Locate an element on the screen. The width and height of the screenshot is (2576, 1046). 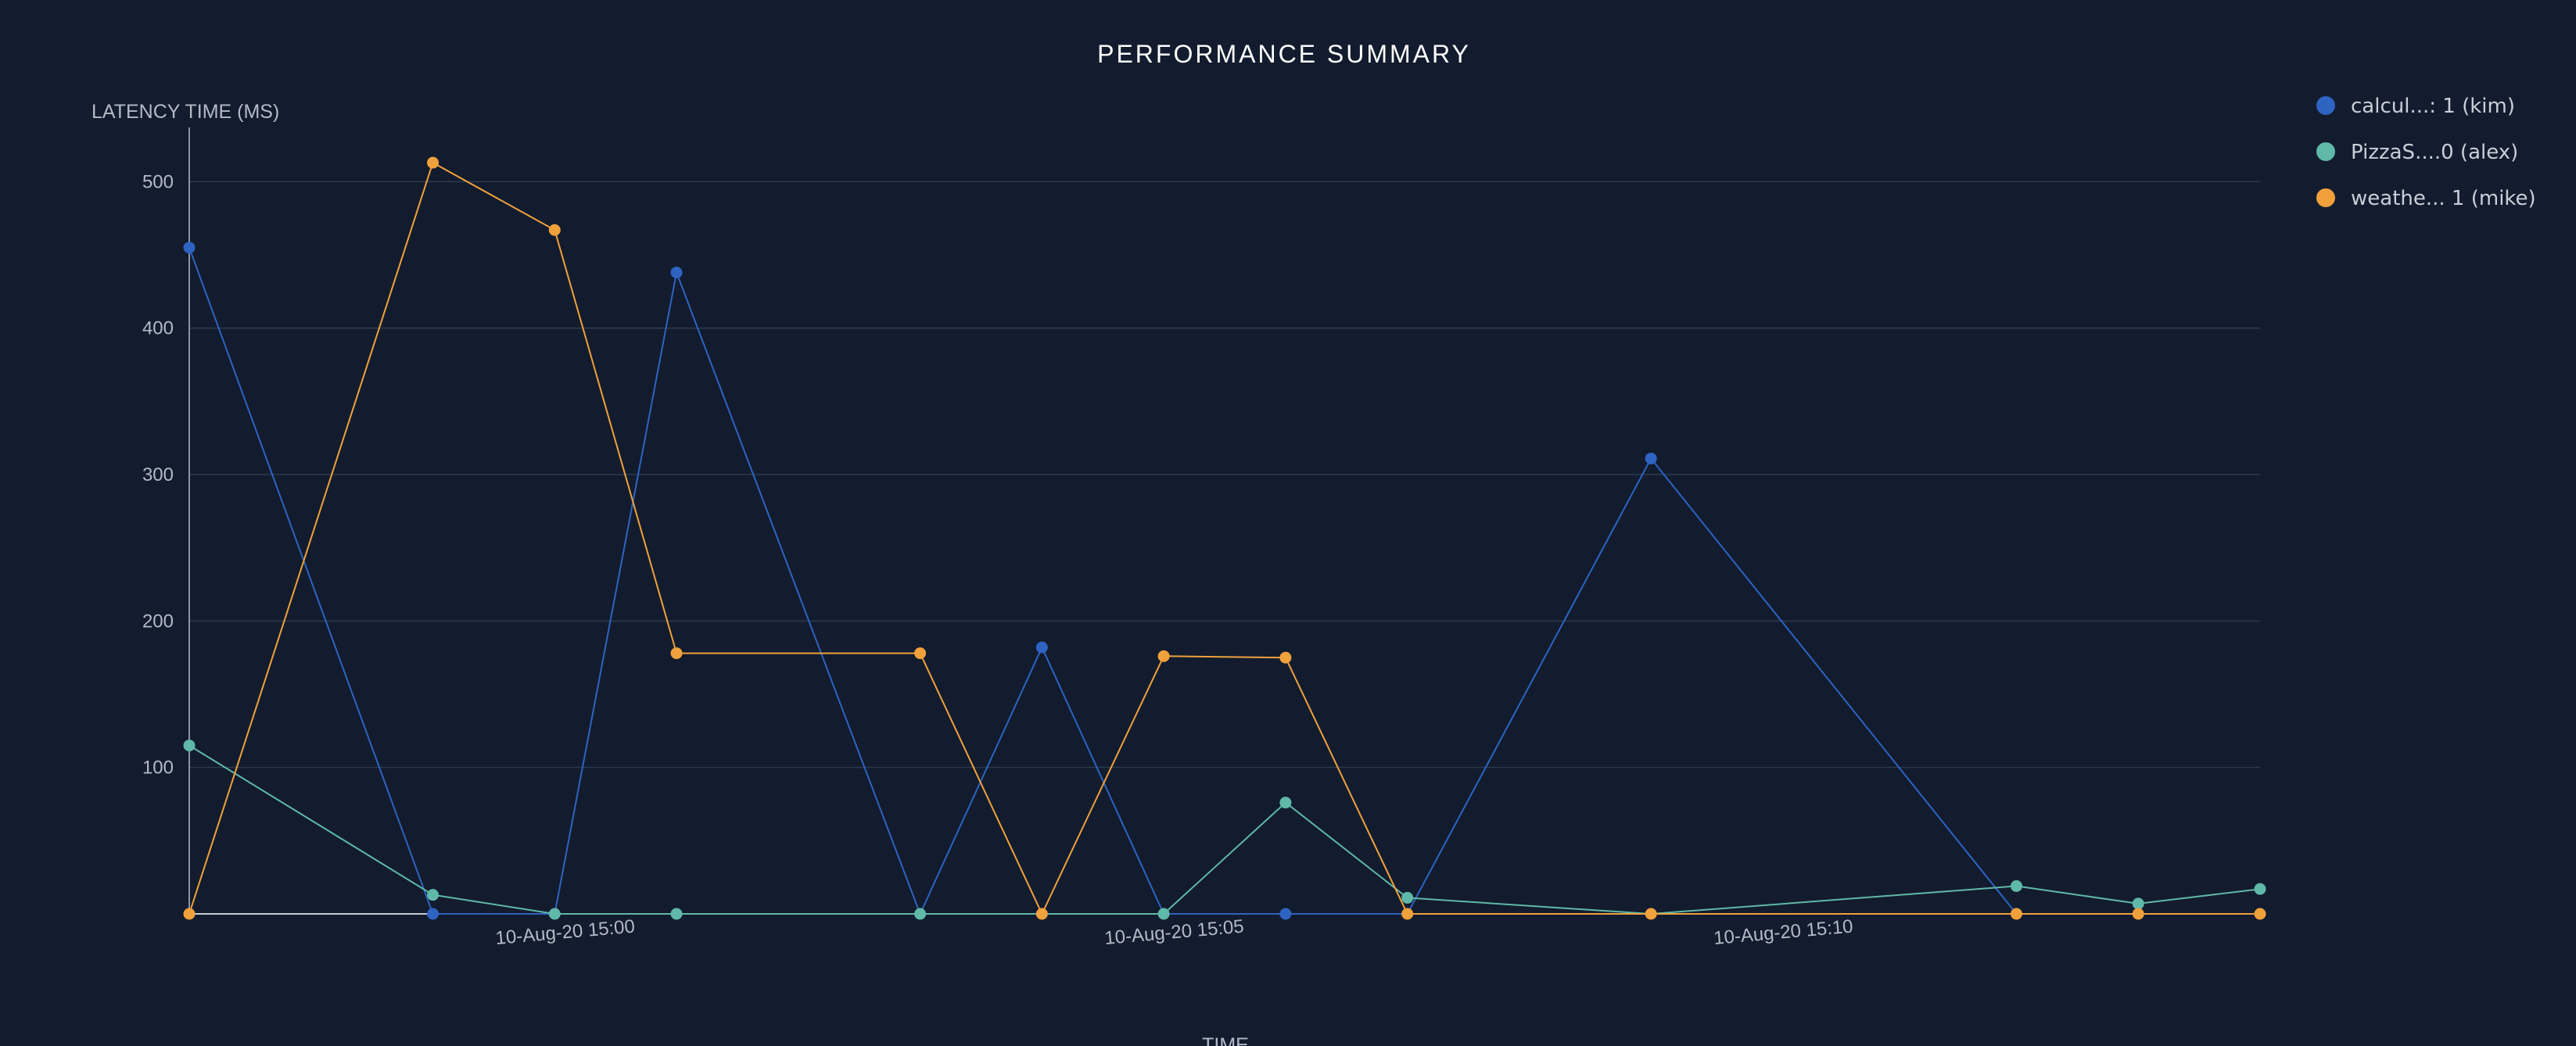
x-tick-label: 10-Aug-20 15:10 is located at coordinates (1783, 931).